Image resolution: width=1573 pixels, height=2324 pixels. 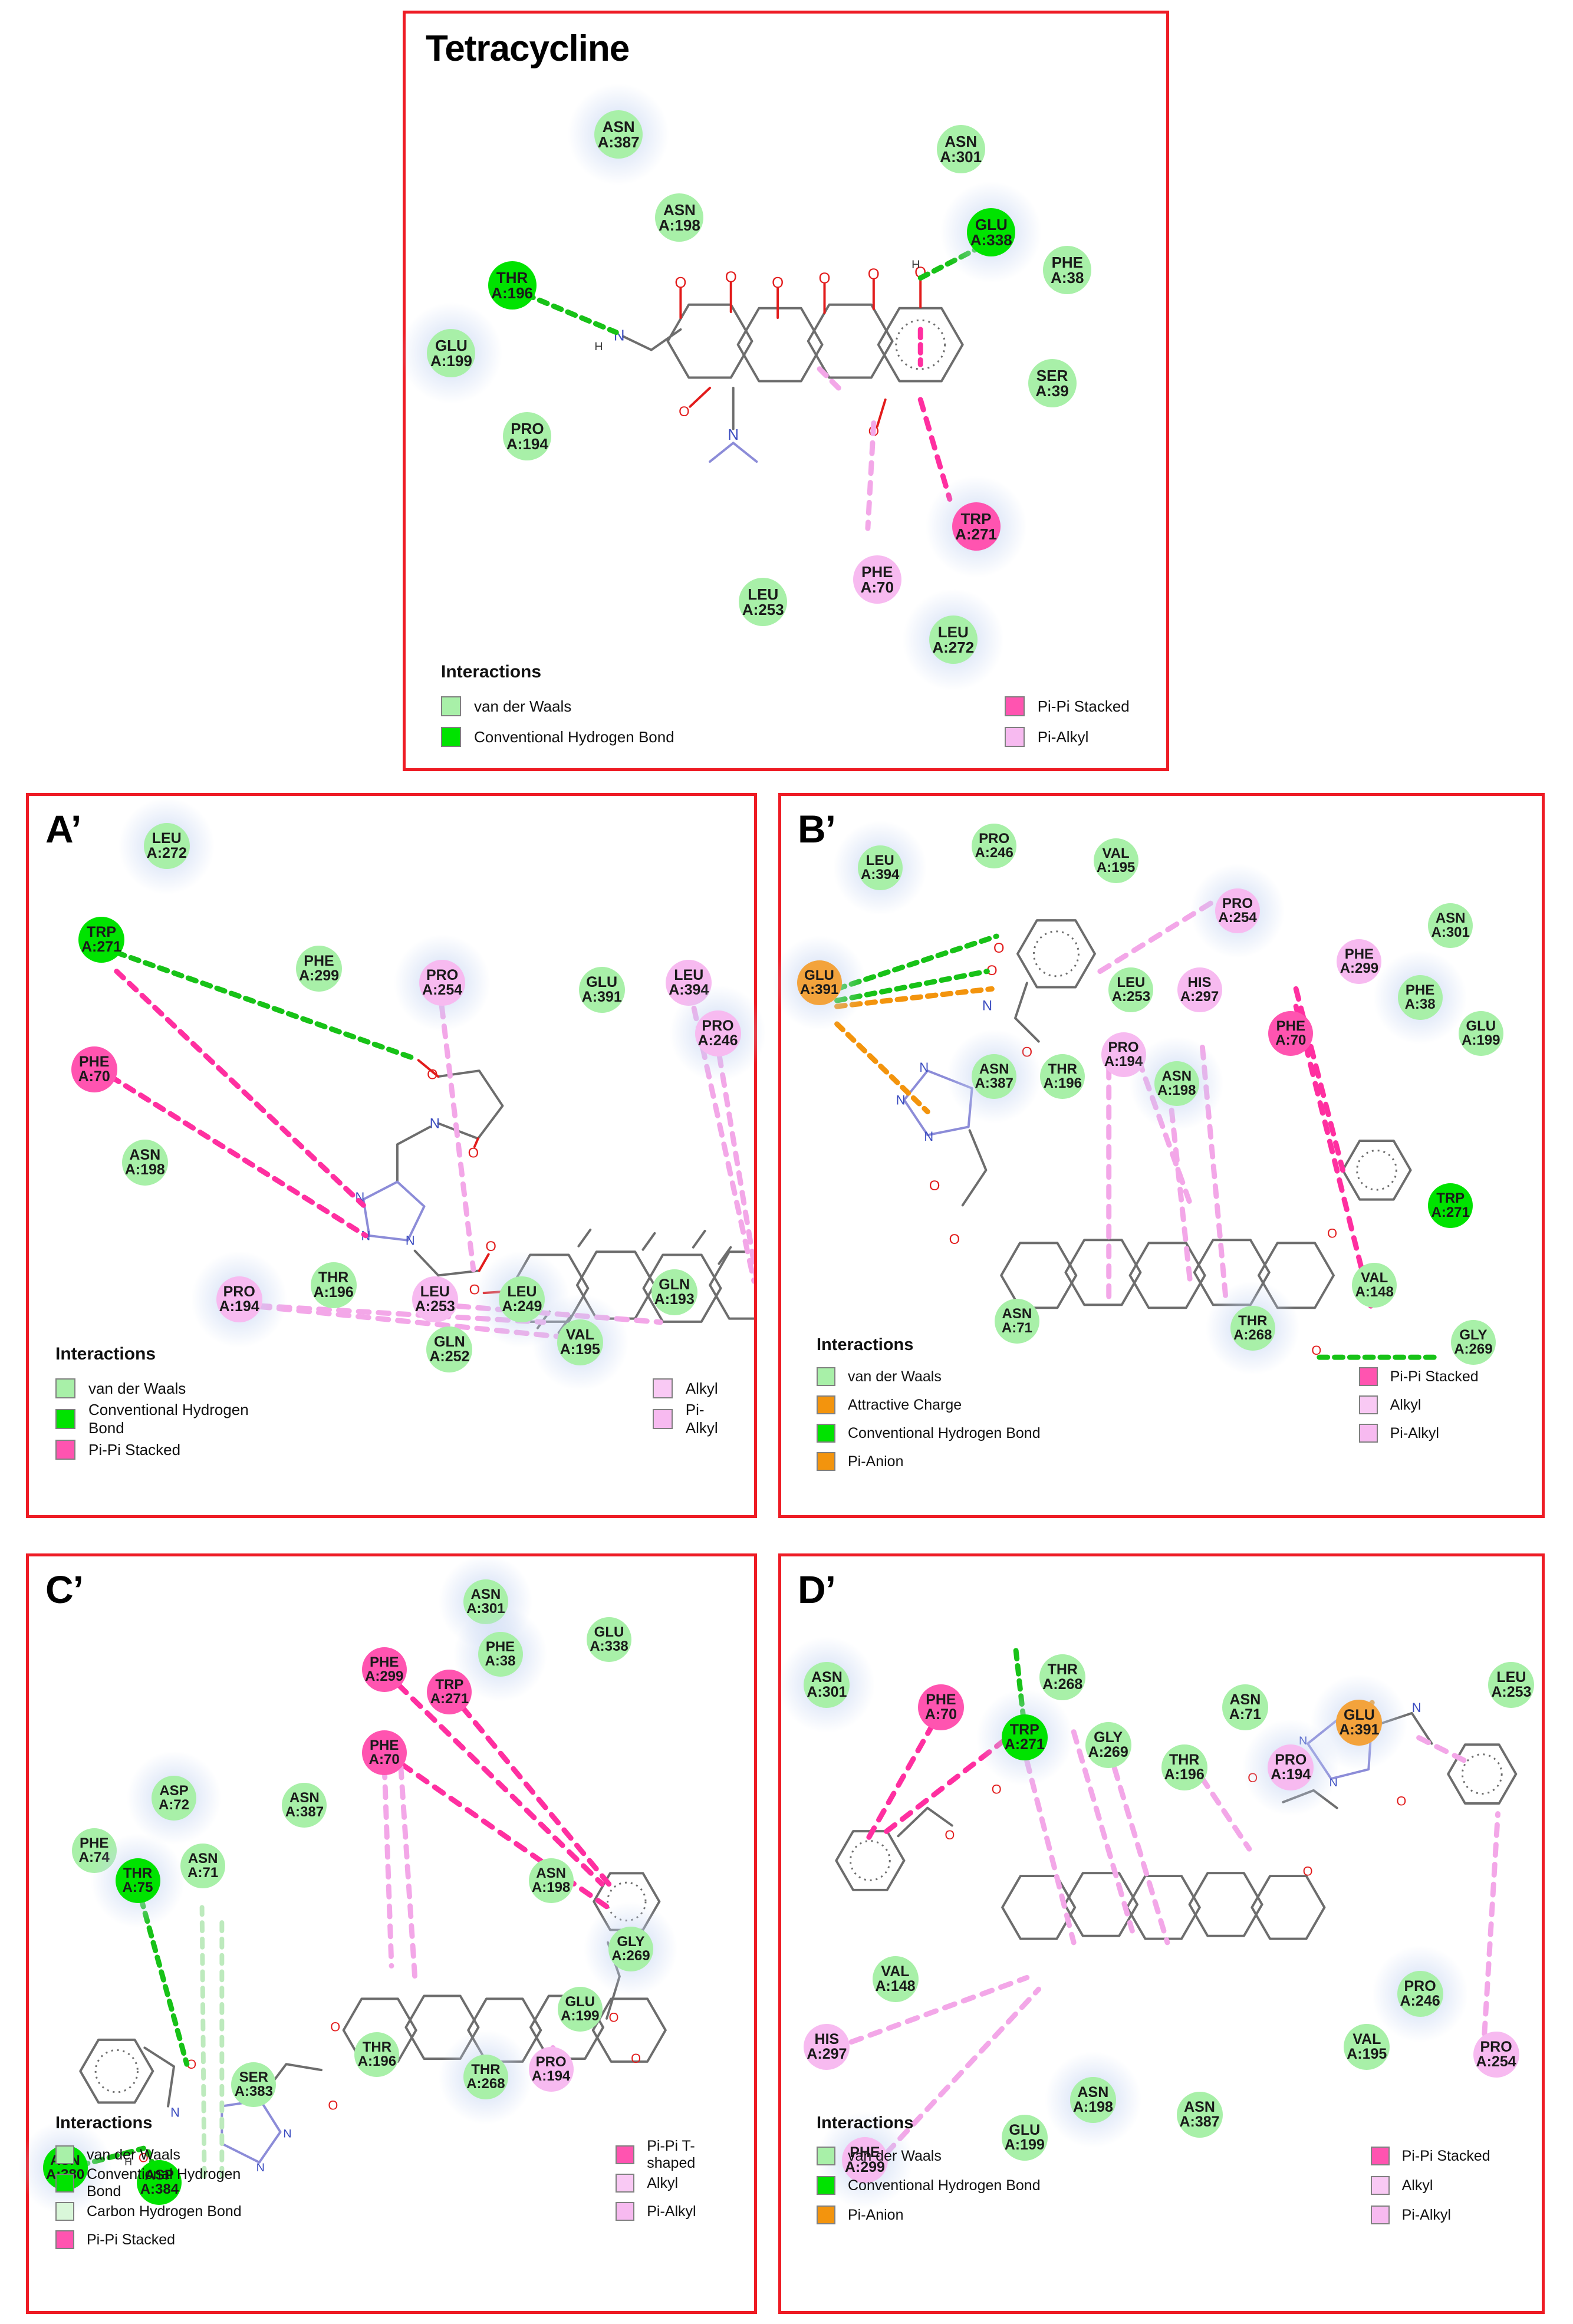 What do you see at coordinates (174, 1798) in the screenshot?
I see `residue-asp-a72: ASP A:72` at bounding box center [174, 1798].